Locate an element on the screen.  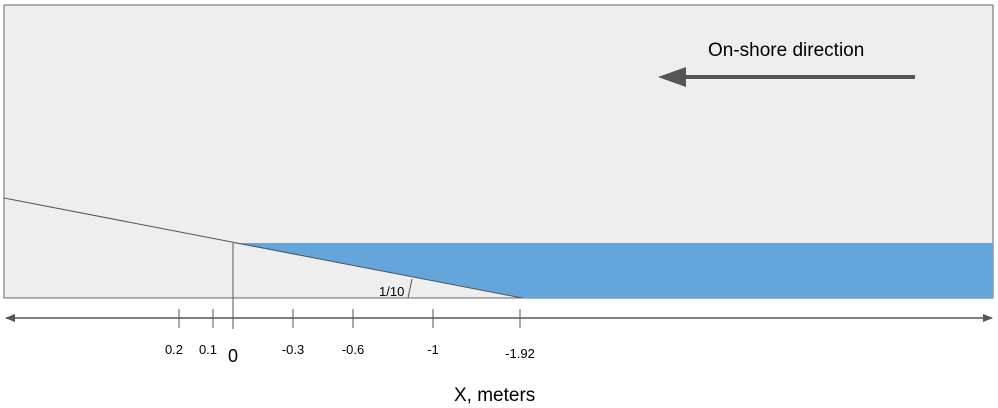
slope-label: 1/10 is located at coordinates (391, 291).